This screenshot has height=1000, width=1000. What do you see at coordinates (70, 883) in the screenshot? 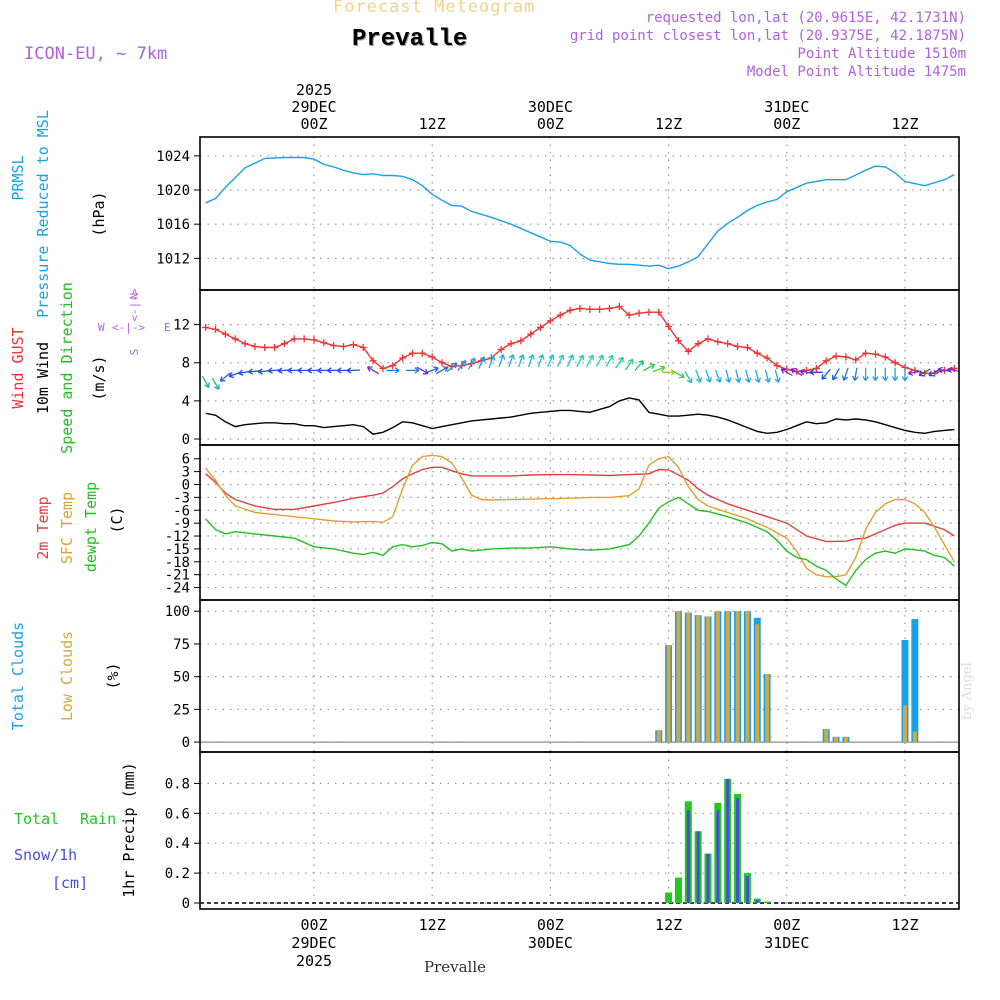
I see `label-cm: [cm]` at bounding box center [70, 883].